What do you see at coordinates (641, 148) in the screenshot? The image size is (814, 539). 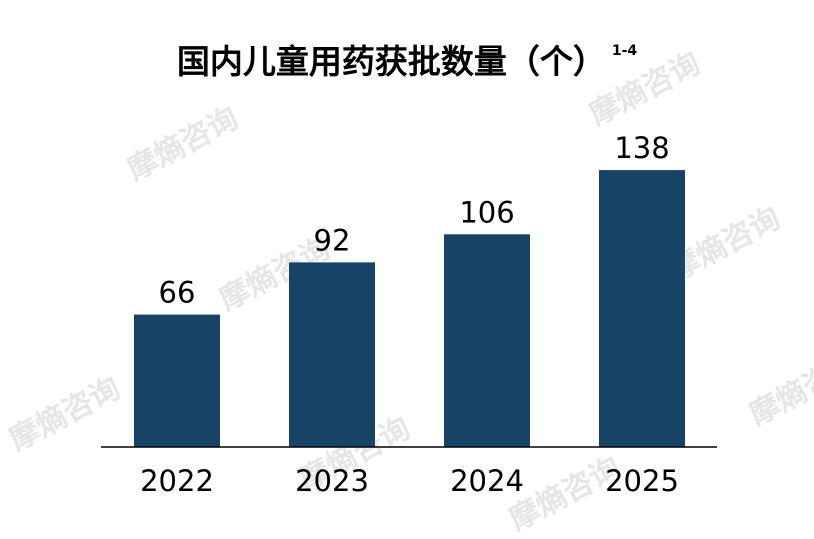 I see `data-label-2025: 138` at bounding box center [641, 148].